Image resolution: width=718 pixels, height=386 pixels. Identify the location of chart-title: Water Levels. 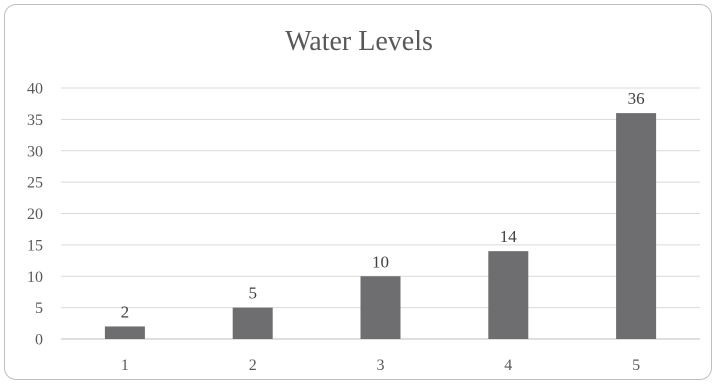
(359, 41).